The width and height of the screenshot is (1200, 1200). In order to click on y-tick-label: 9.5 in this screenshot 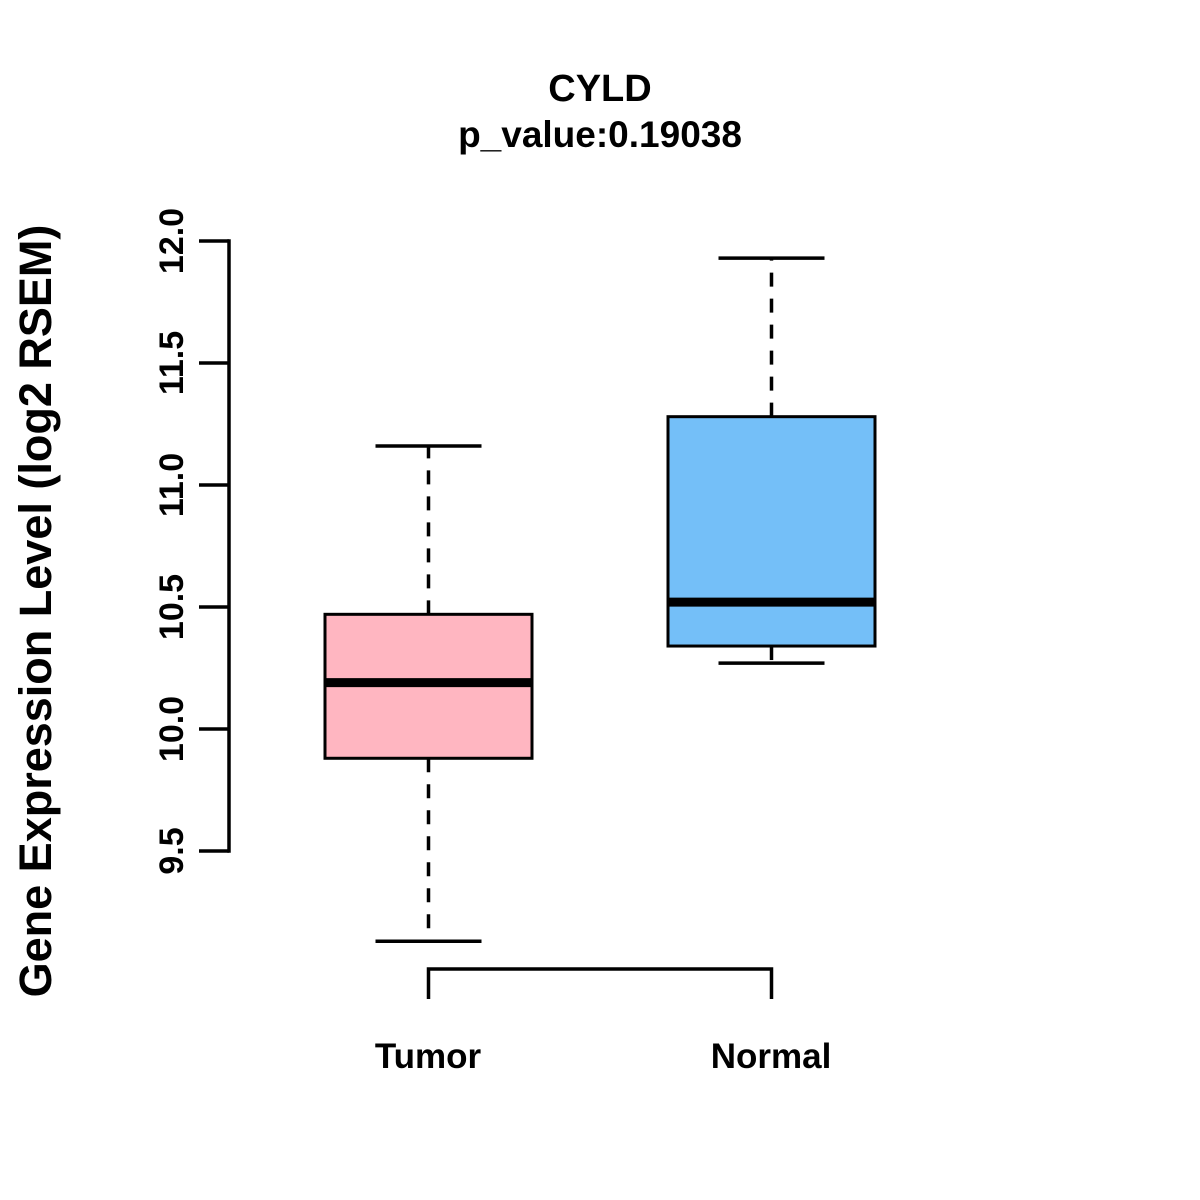, I will do `click(172, 850)`.